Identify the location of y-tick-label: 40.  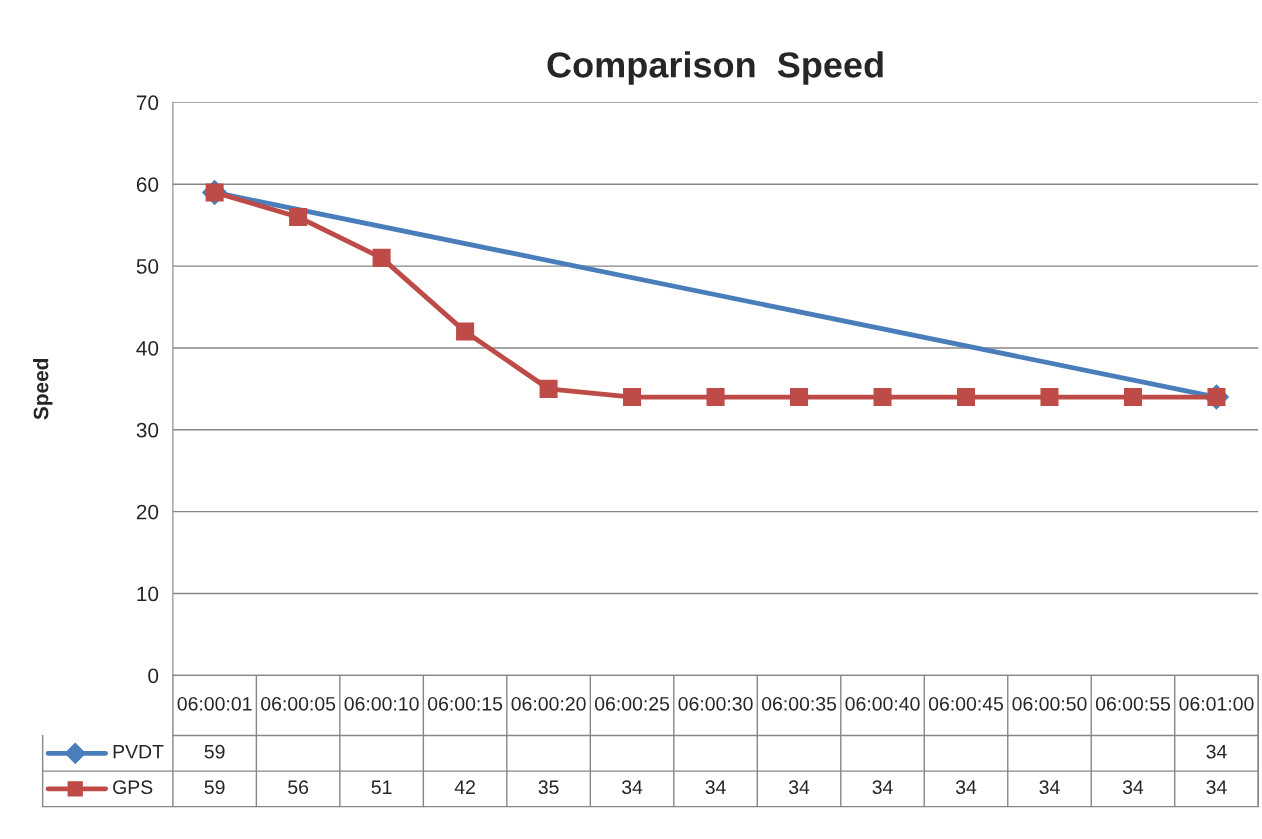
(147, 348).